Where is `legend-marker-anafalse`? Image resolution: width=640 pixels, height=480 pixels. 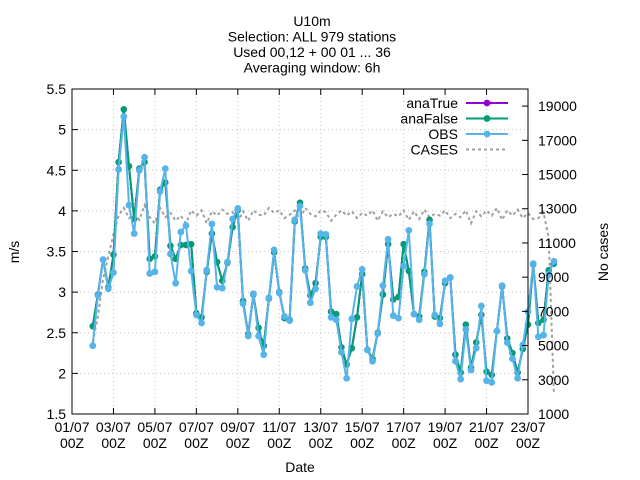
legend-marker-anafalse is located at coordinates (487, 118).